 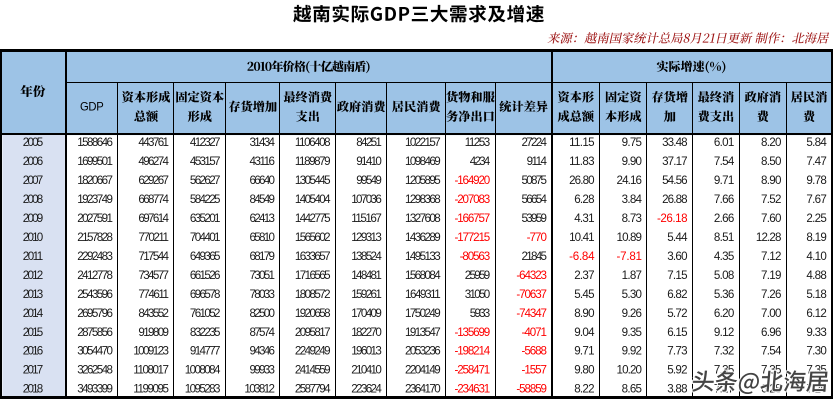 I want to click on svg-text: 443761, so click(x=153, y=142).